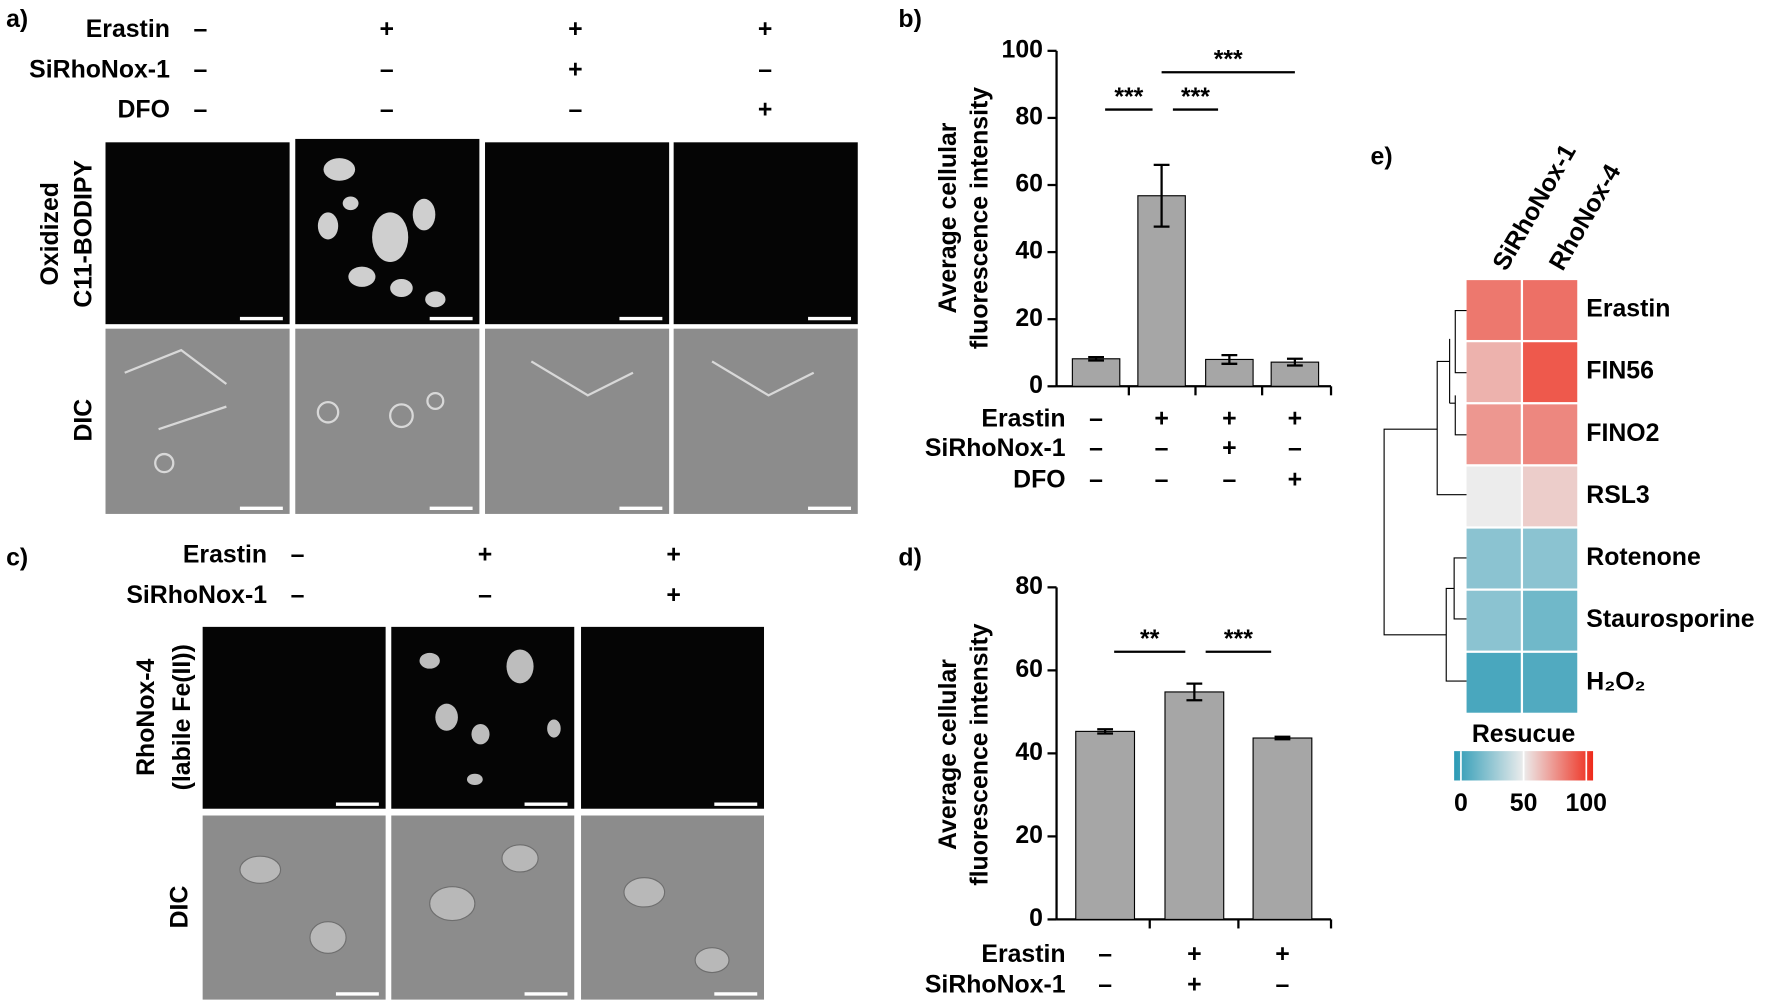 Image resolution: width=1772 pixels, height=1003 pixels. I want to click on panel-label: a), so click(17, 19).